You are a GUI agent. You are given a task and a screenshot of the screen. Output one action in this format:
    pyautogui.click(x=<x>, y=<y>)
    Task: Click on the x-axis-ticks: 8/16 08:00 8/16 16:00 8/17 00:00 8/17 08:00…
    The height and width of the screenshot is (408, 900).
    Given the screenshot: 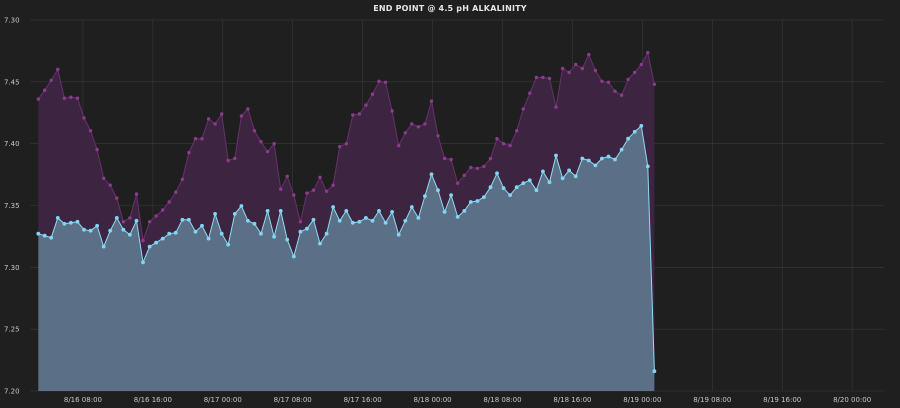 What is the action you would take?
    pyautogui.click(x=467, y=400)
    